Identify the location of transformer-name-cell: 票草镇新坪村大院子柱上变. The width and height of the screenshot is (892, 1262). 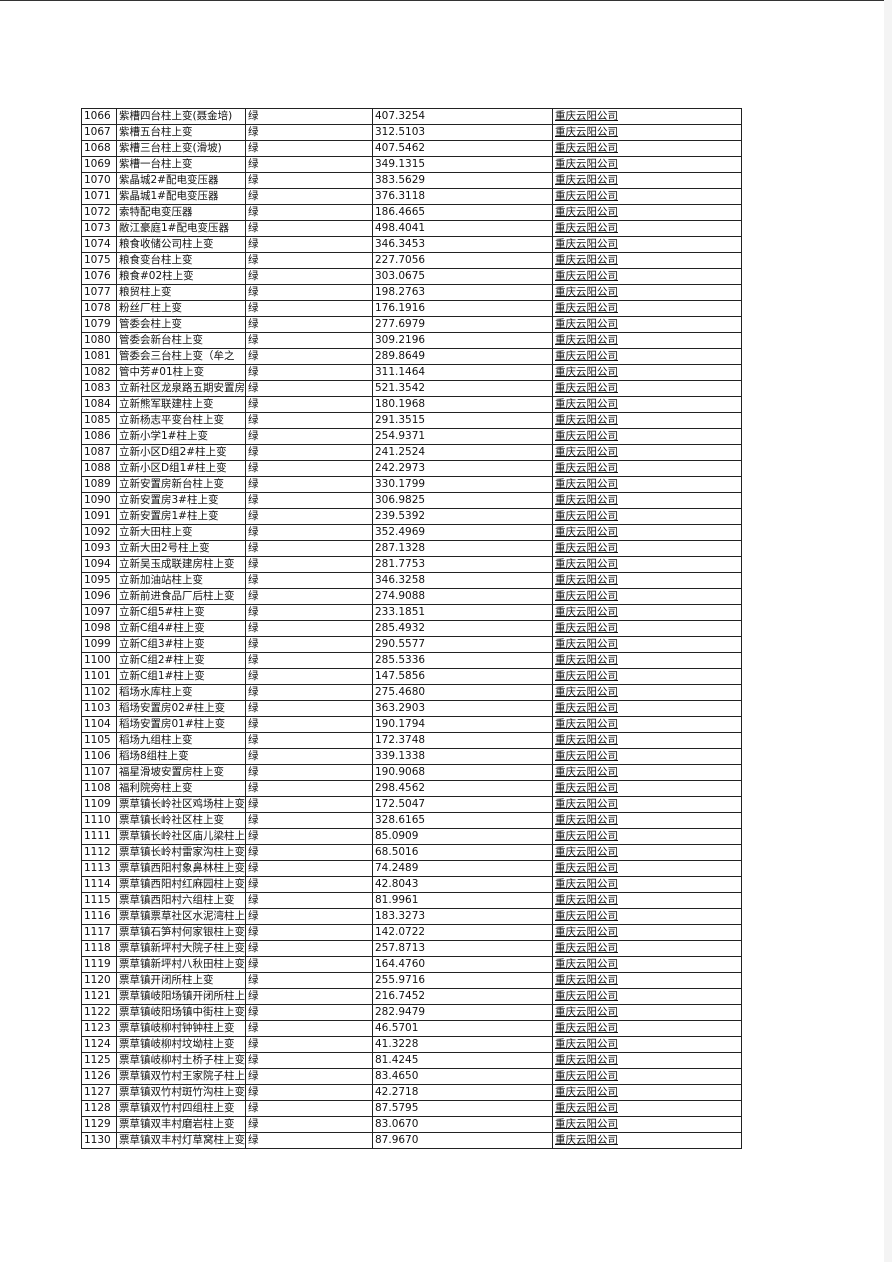
(181, 948).